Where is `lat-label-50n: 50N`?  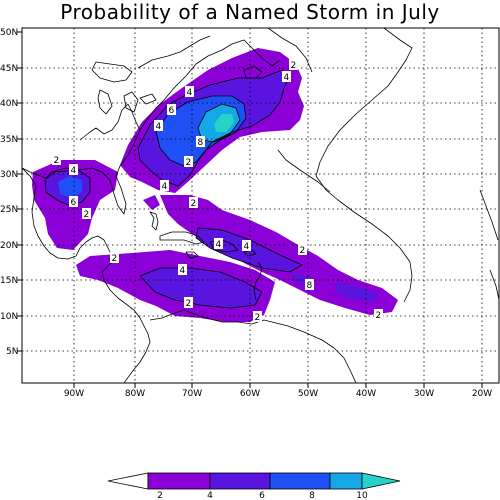
lat-label-50n: 50N is located at coordinates (9, 33).